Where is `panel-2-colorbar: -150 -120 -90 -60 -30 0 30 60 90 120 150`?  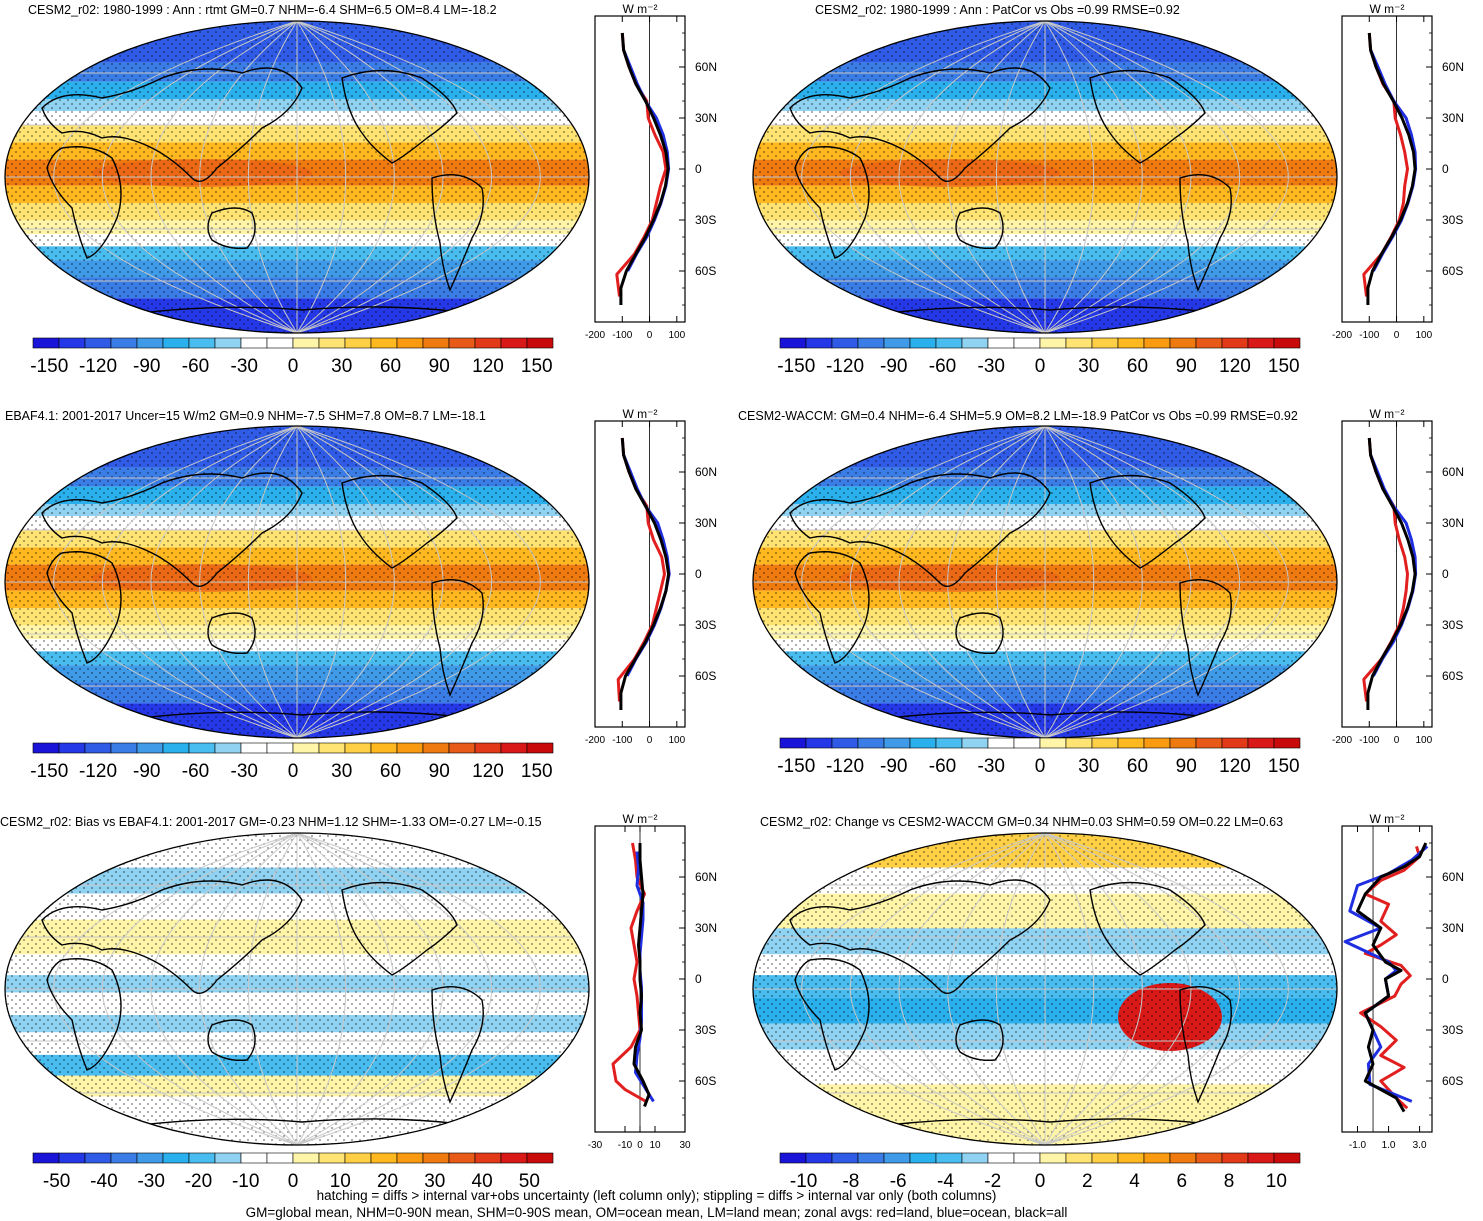 panel-2-colorbar: -150 -120 -90 -60 -30 0 30 60 90 120 150 is located at coordinates (1039, 357).